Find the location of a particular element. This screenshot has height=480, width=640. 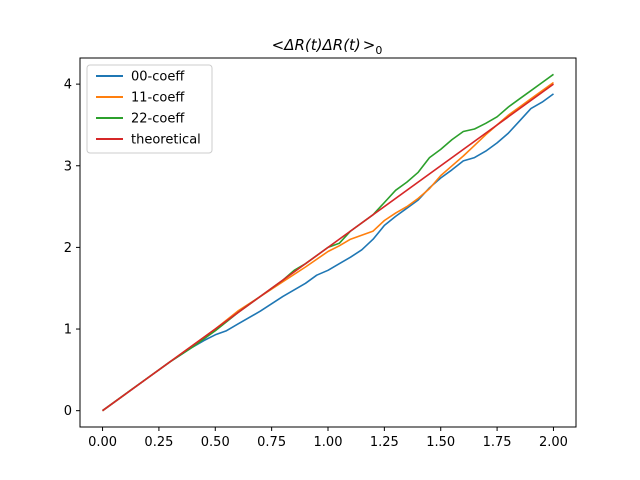

legend-entry-11-coeff: 11-coeff is located at coordinates (140, 98).